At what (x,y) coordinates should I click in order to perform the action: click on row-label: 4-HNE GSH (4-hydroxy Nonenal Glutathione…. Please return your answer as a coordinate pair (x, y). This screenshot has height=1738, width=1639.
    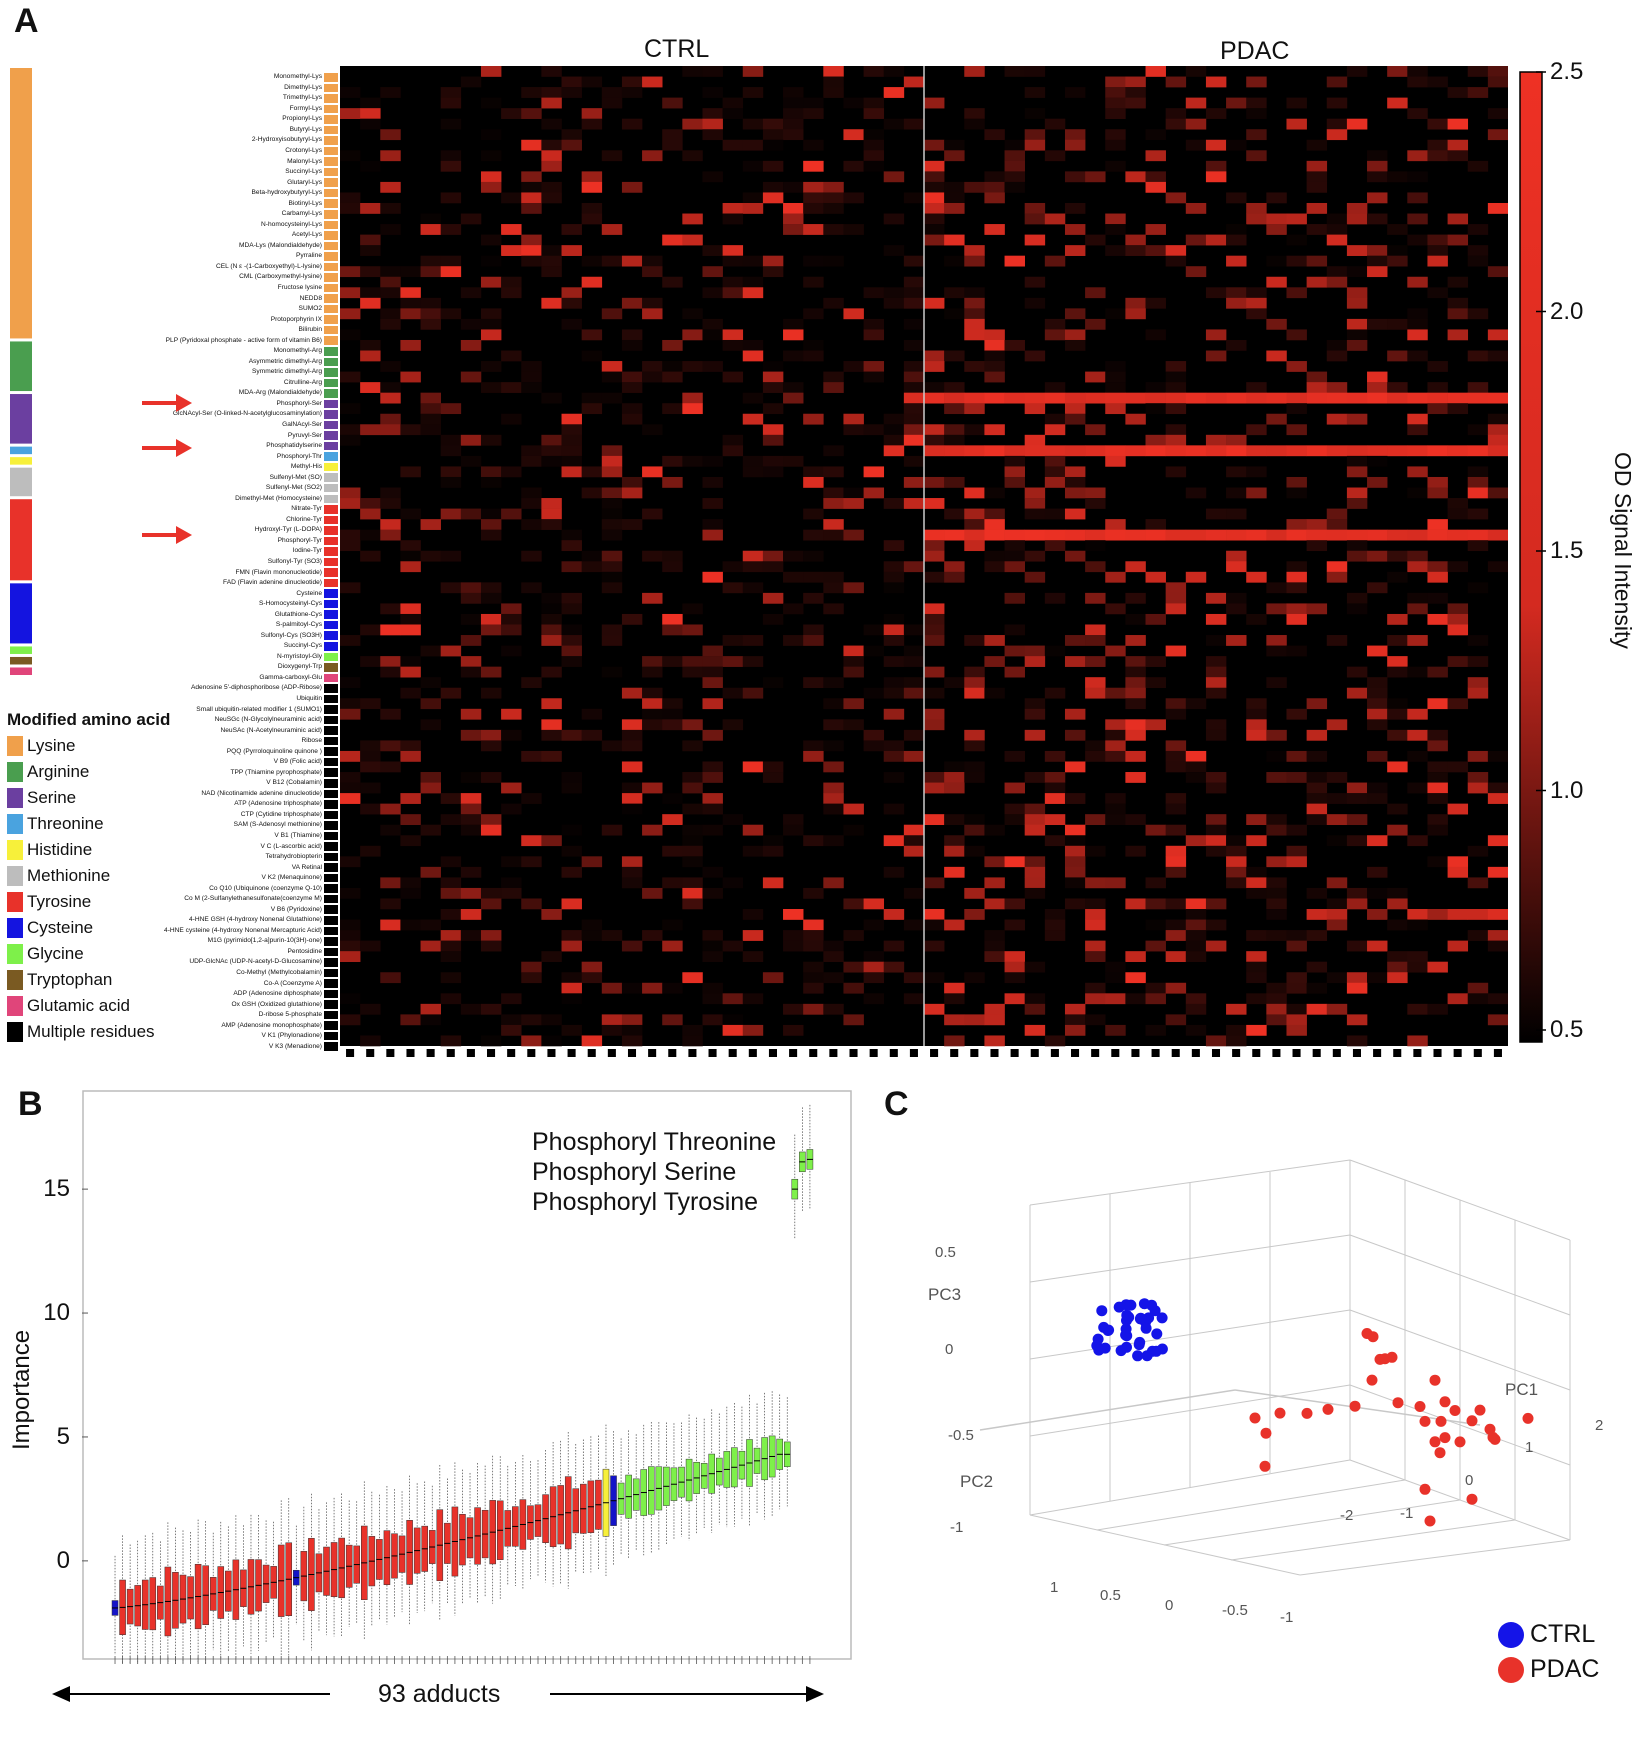
    Looking at the image, I should click on (255, 920).